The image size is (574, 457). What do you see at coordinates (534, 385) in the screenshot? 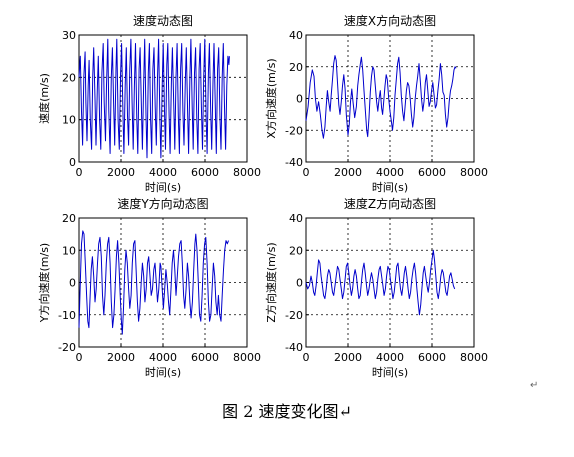
I see `paragraph-mark: ↵` at bounding box center [534, 385].